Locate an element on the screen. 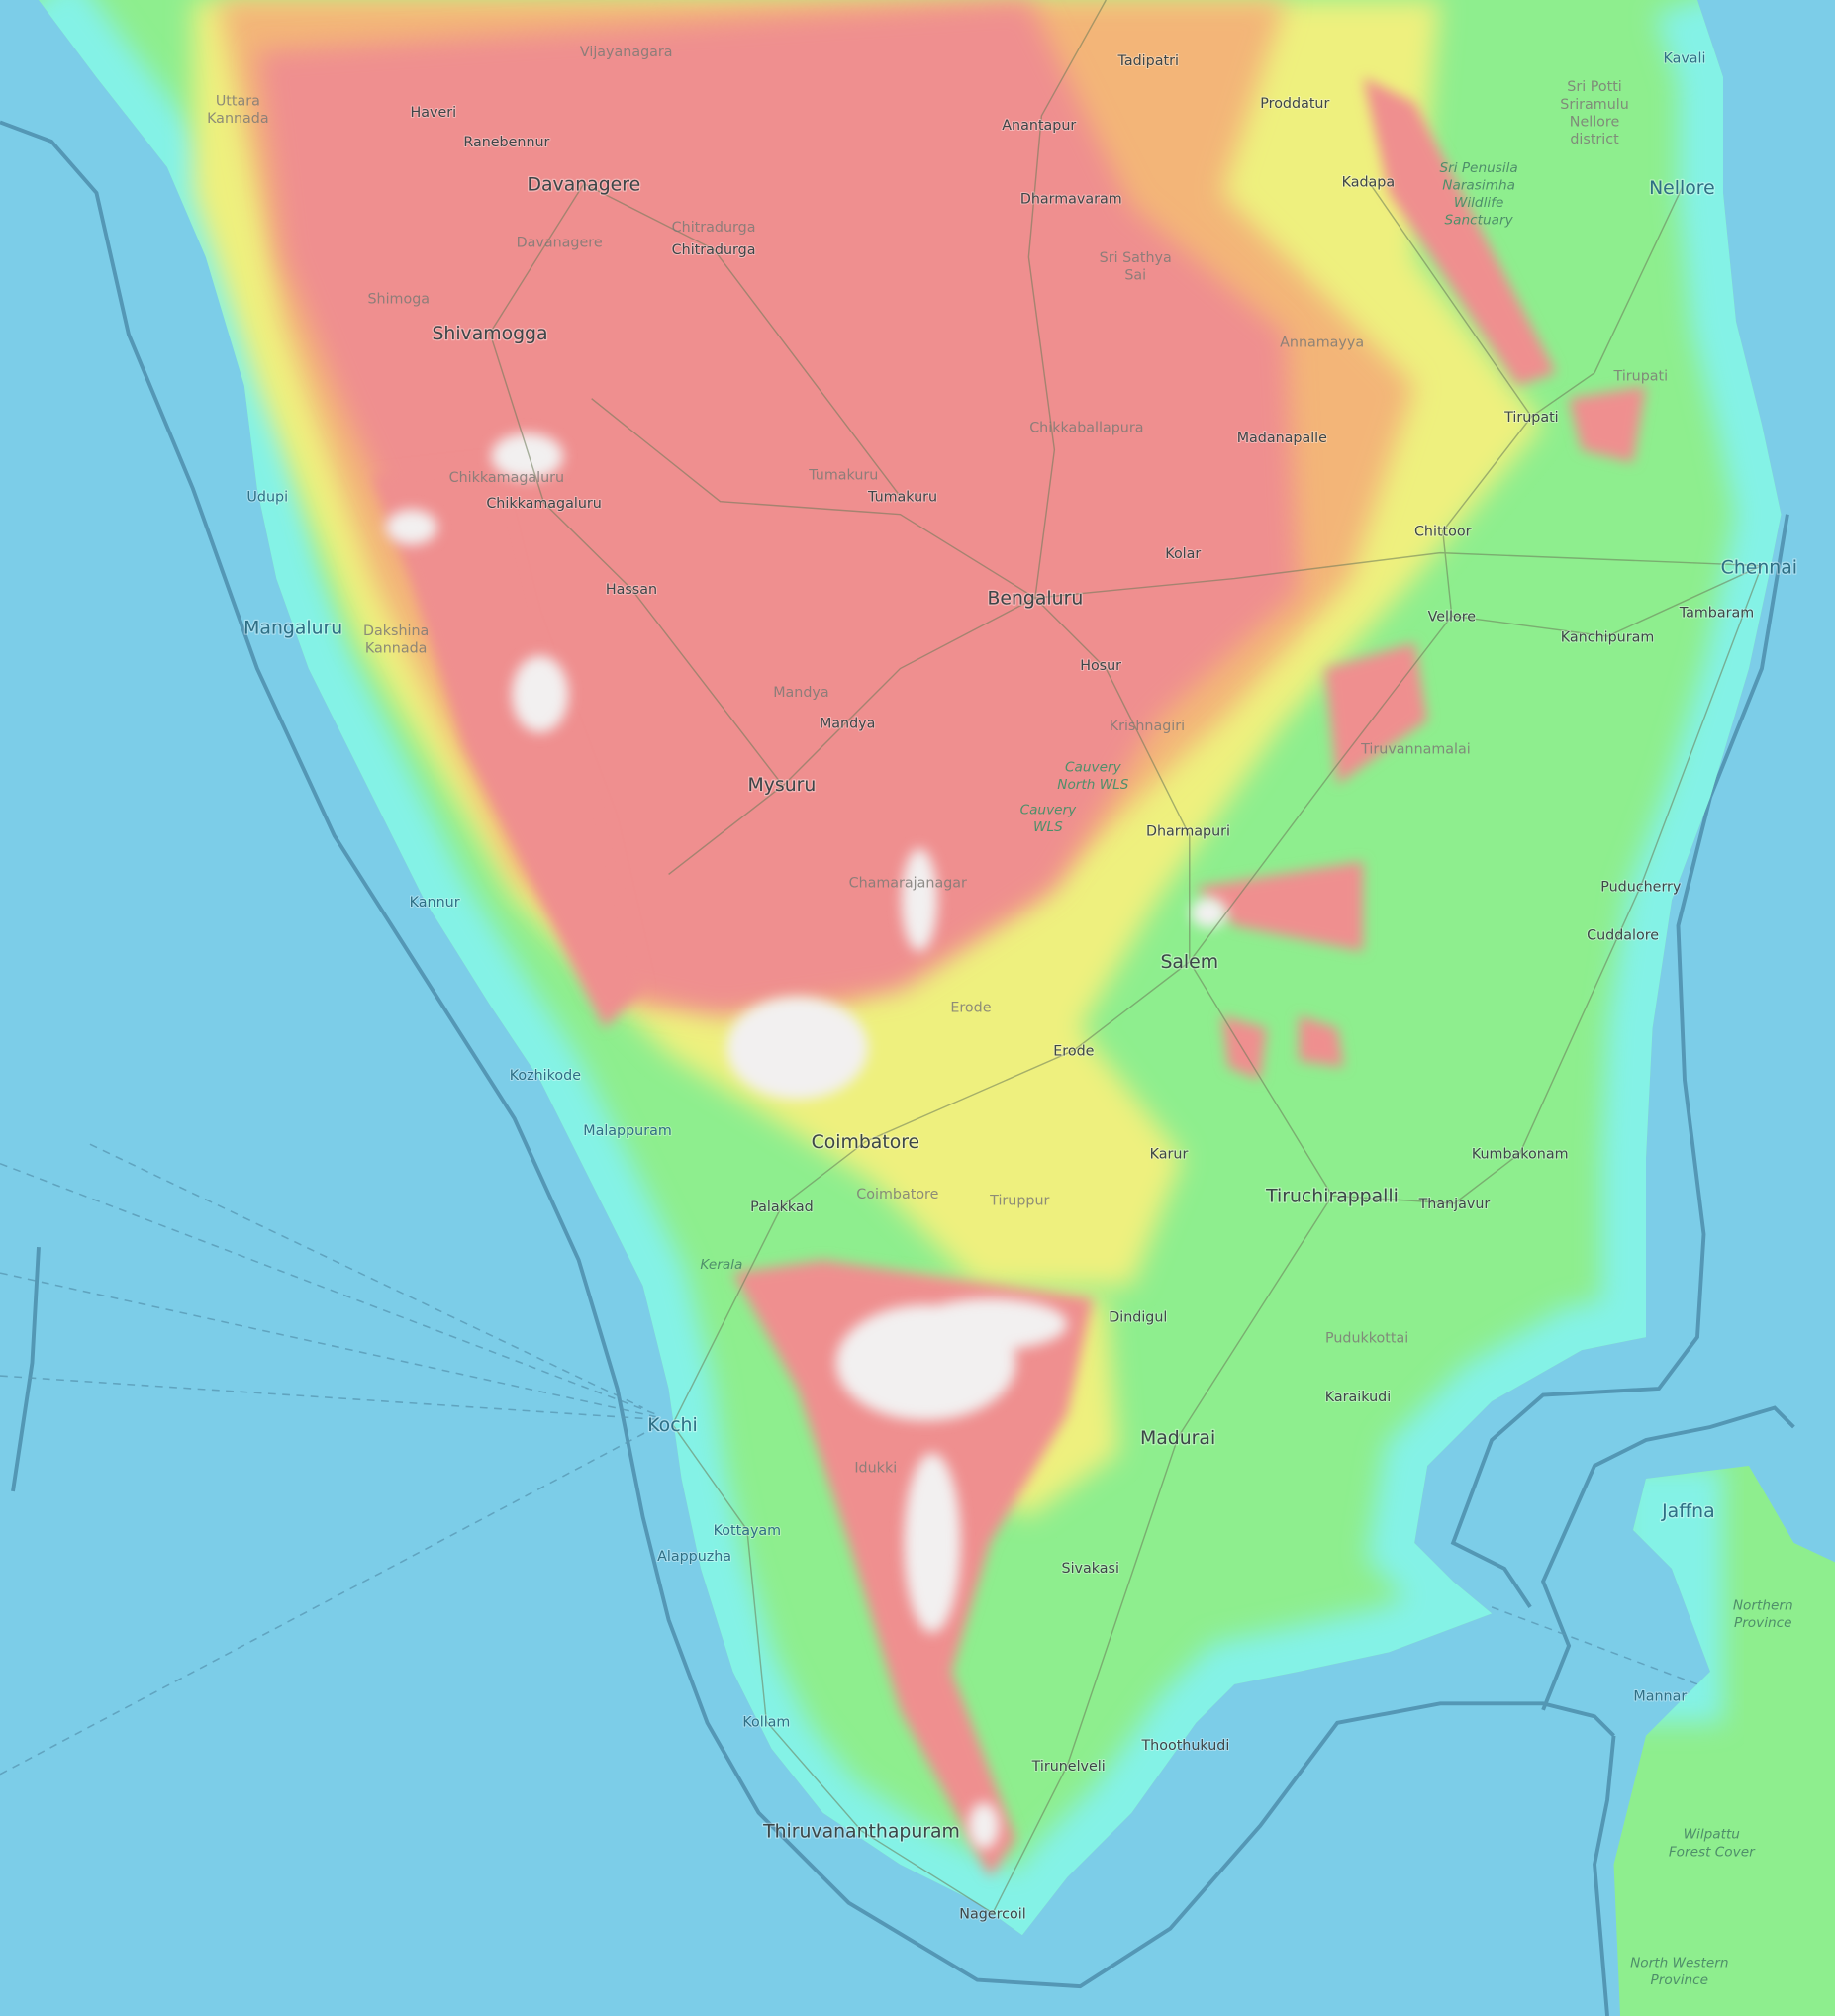  map-label-line: Kozhikode is located at coordinates (545, 1076).